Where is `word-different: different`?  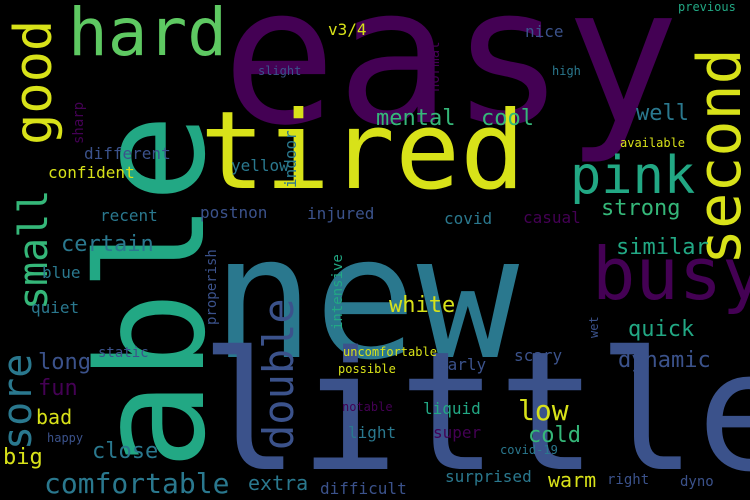 word-different: different is located at coordinates (127, 153).